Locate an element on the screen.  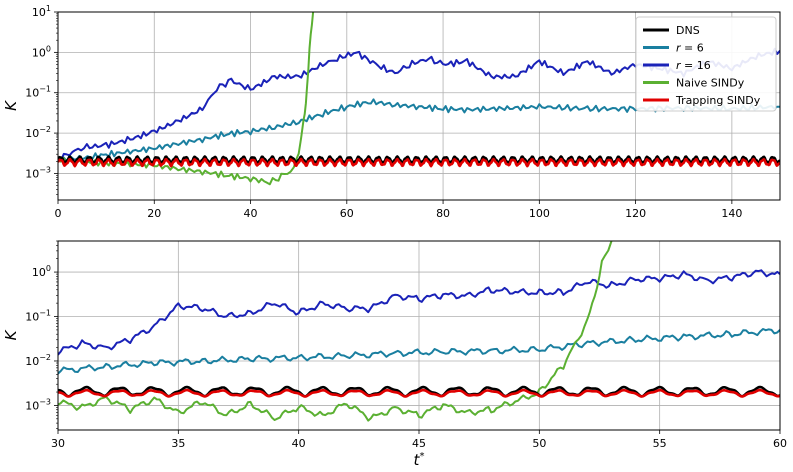
x-tick-label: 55 is located at coordinates (660, 443).